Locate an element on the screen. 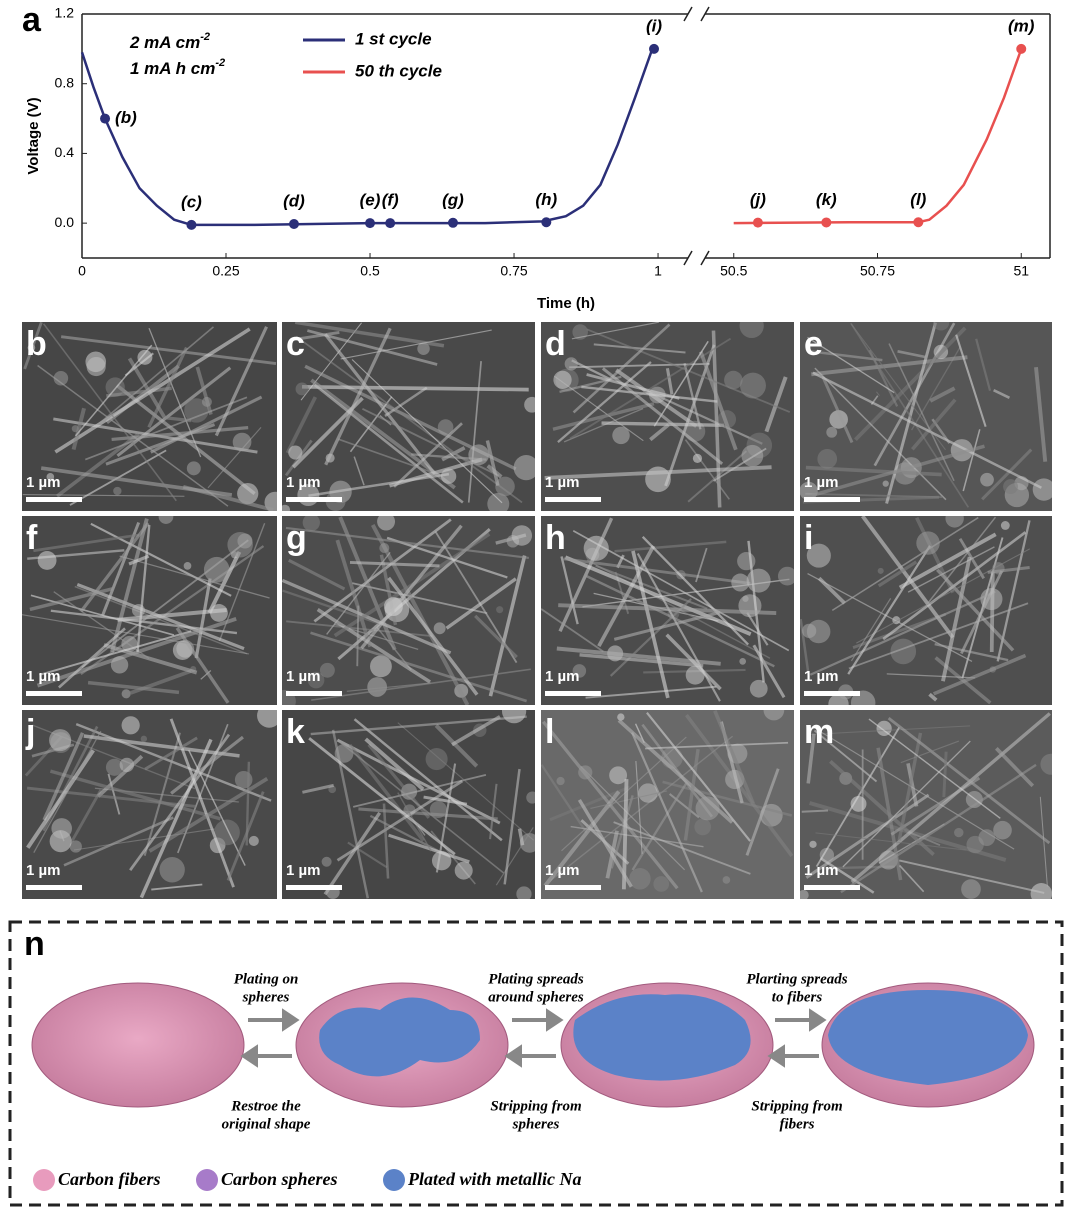 The image size is (1080, 1223). legend-label: Carbon spheres is located at coordinates (279, 1179).